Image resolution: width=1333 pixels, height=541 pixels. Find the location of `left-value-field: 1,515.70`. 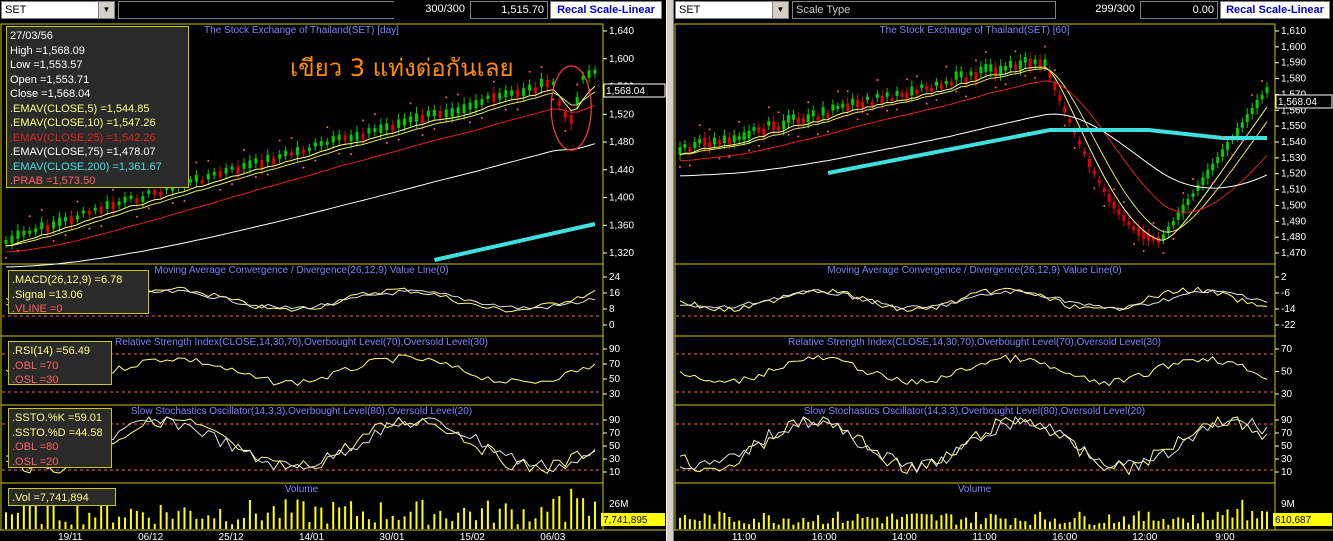

left-value-field: 1,515.70 is located at coordinates (509, 10).